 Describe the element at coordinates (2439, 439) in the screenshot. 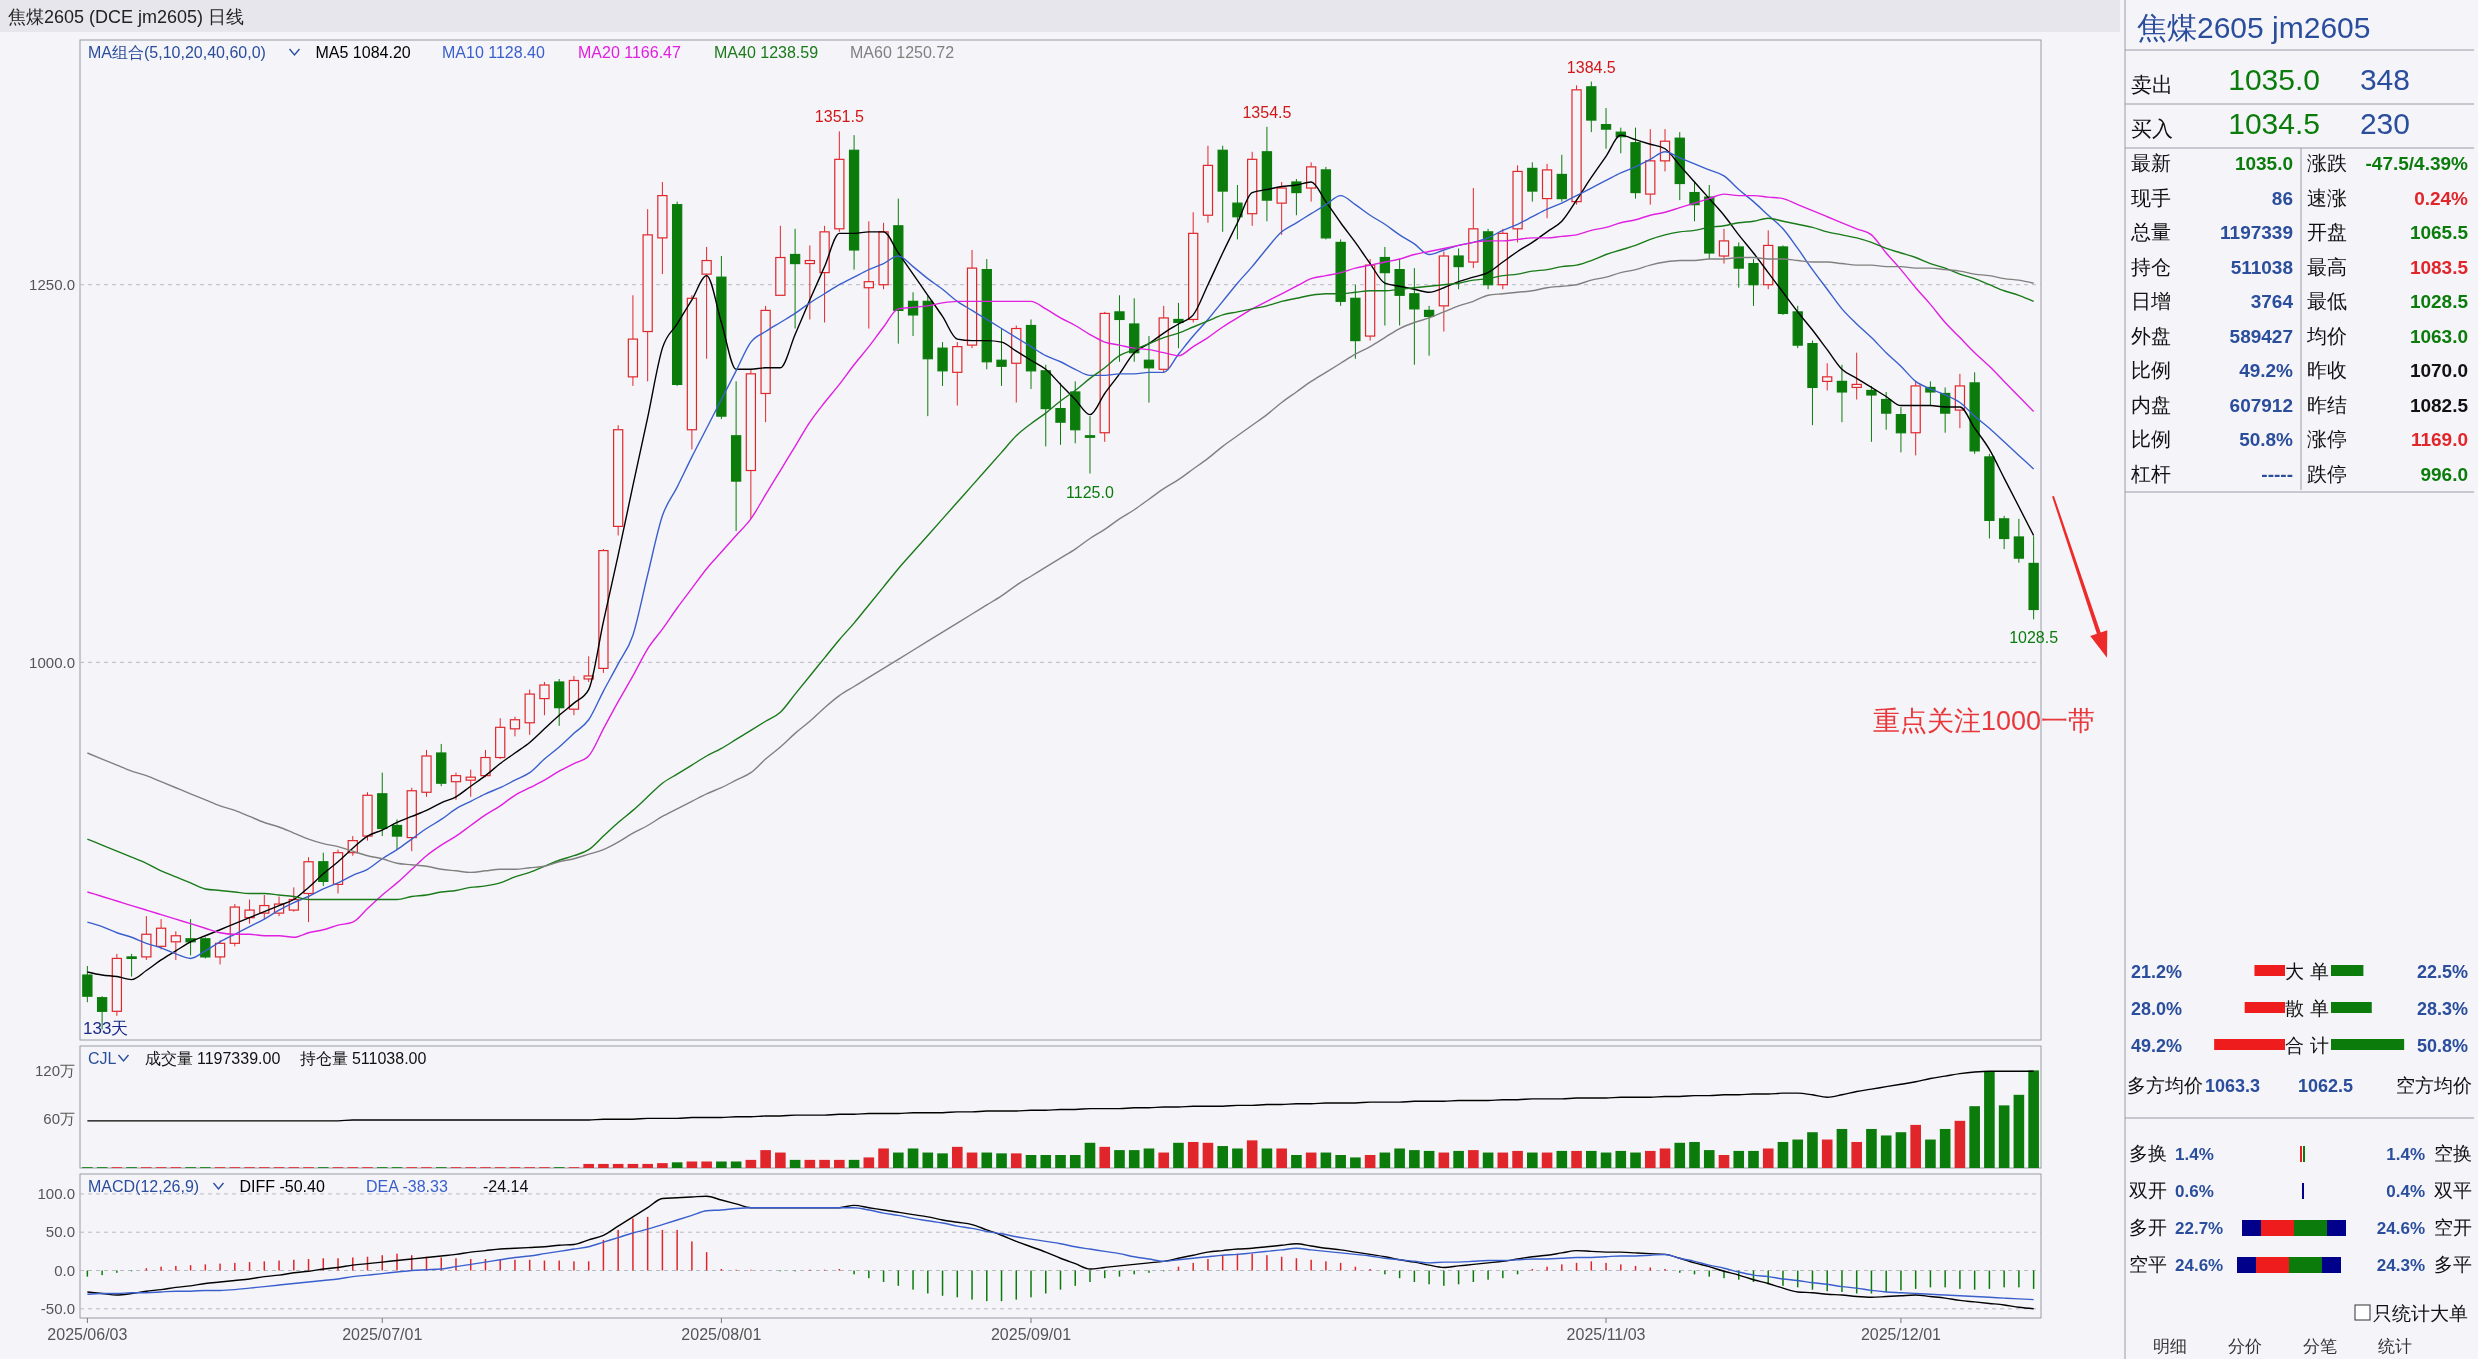

I see `text: 1169.0` at that location.